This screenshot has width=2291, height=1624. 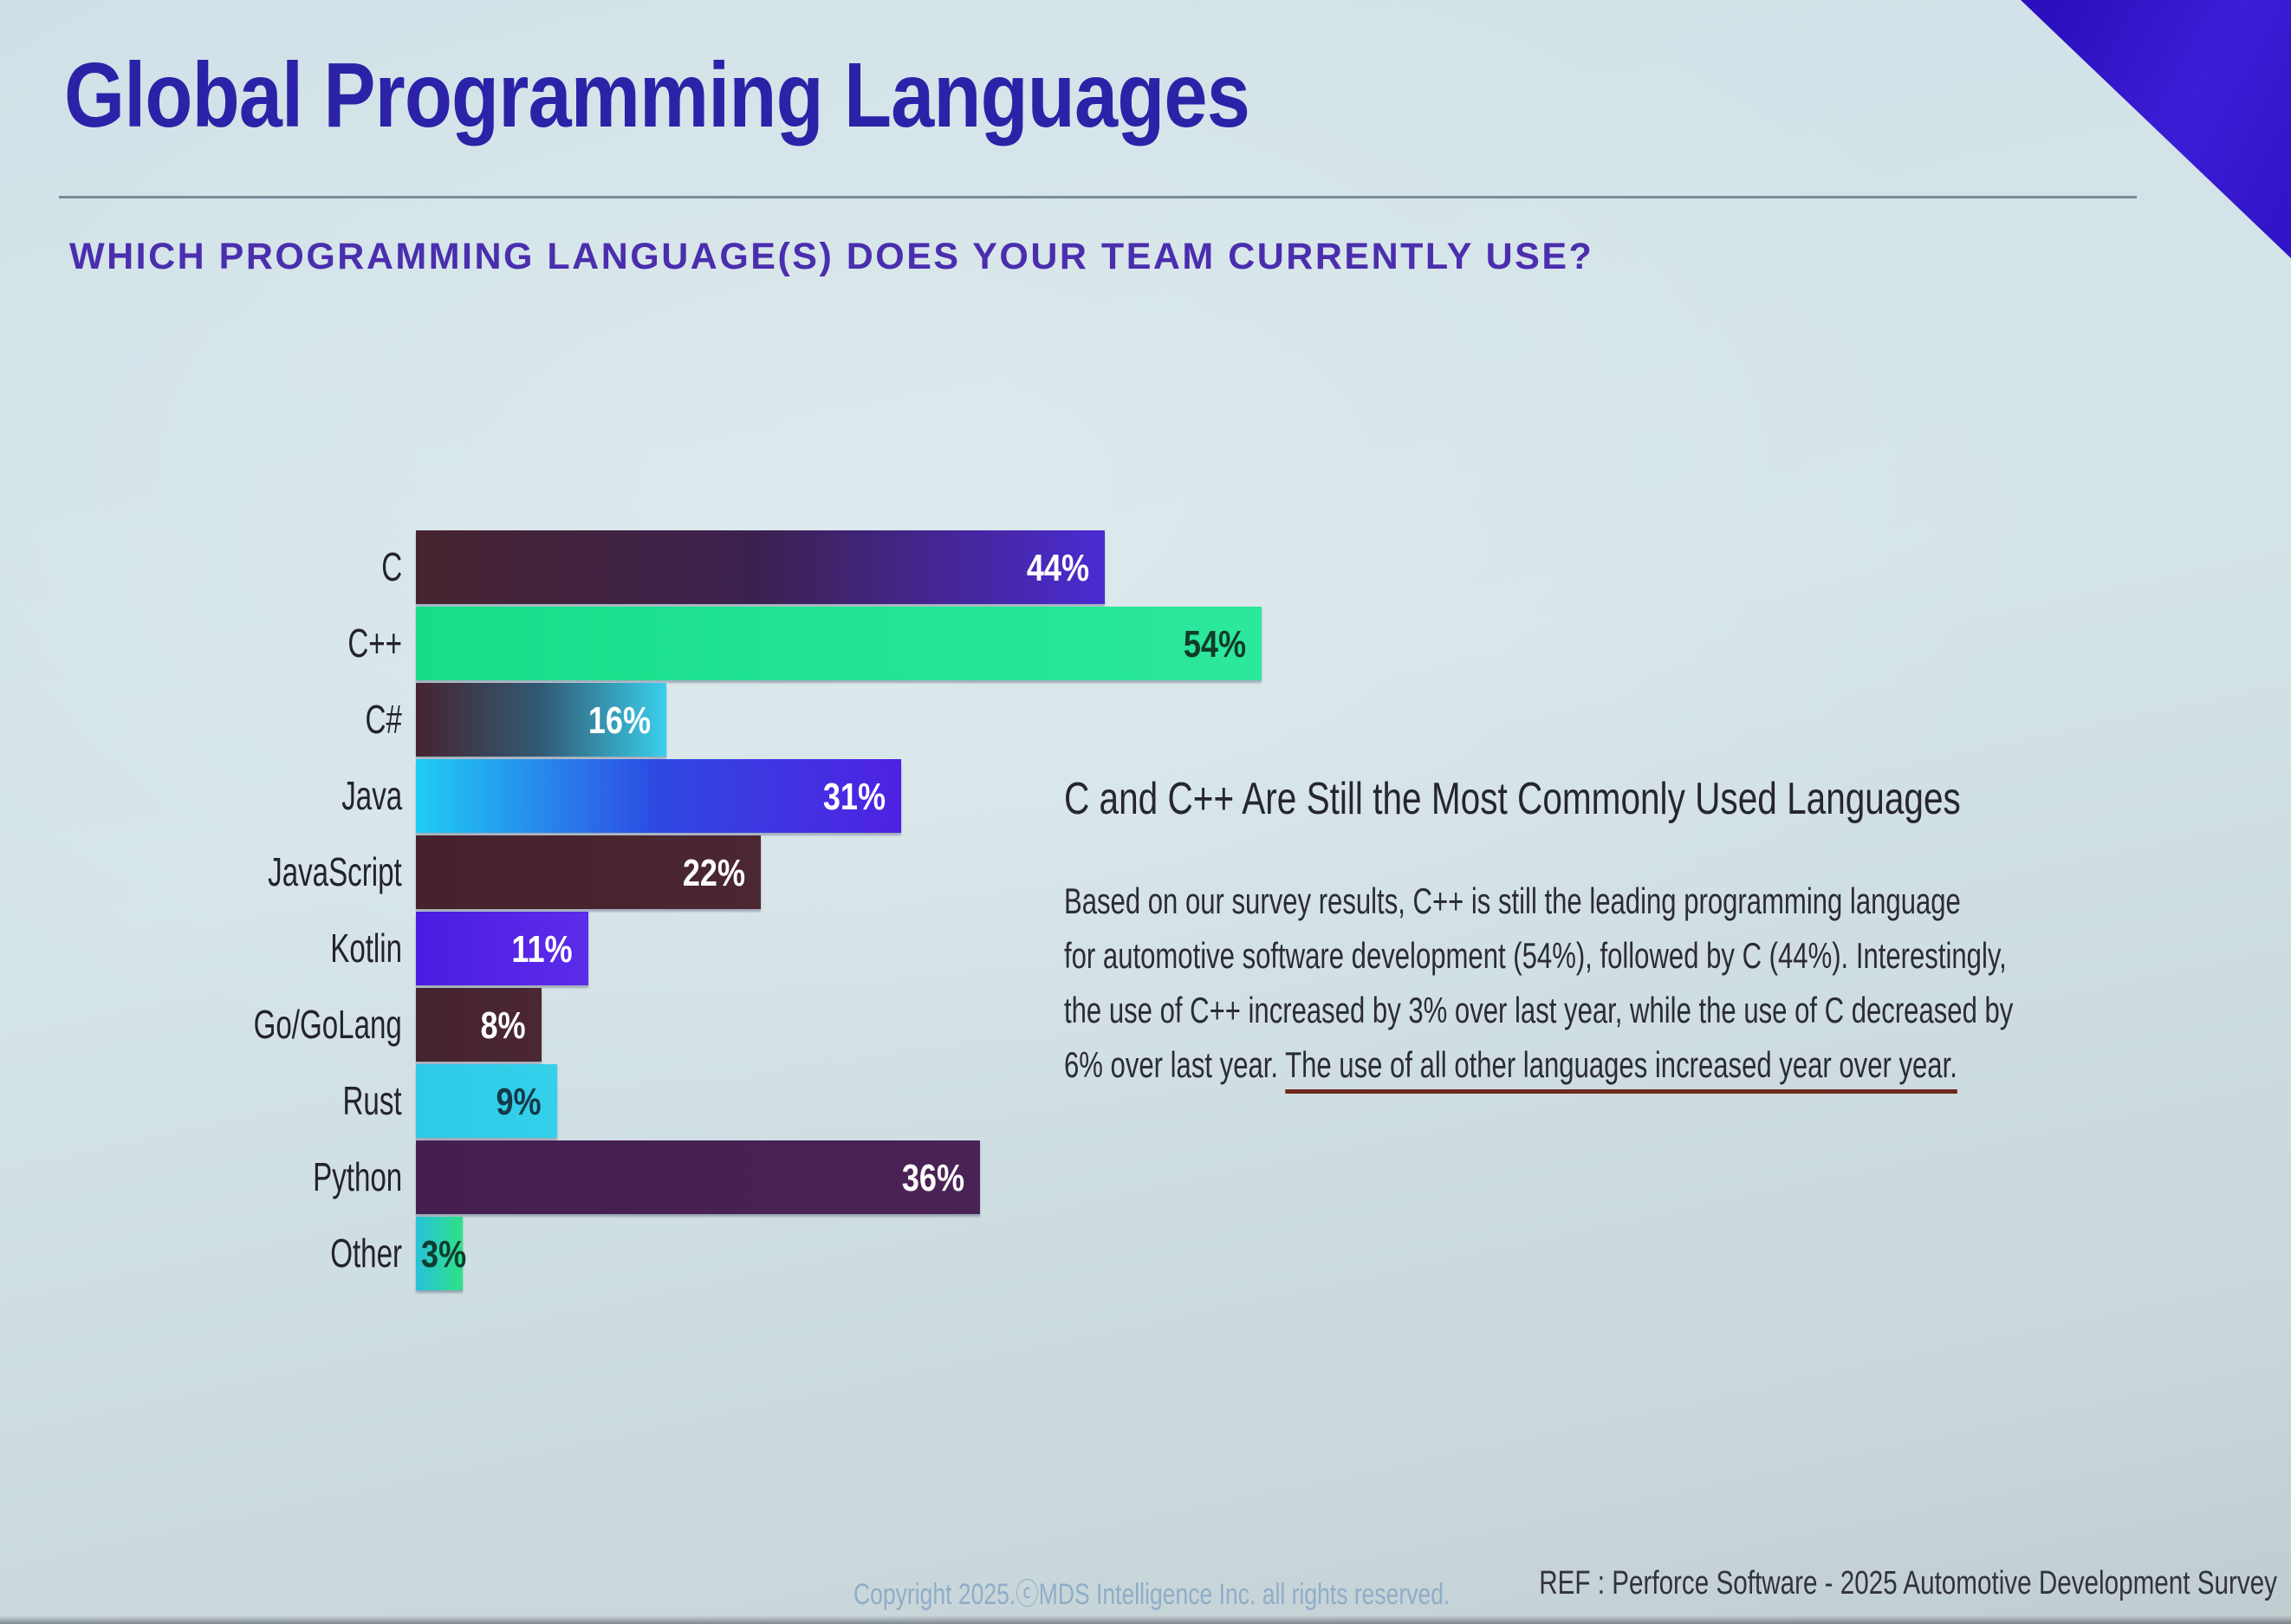 I want to click on chart-row: Rust 9%, so click(x=450, y=1101).